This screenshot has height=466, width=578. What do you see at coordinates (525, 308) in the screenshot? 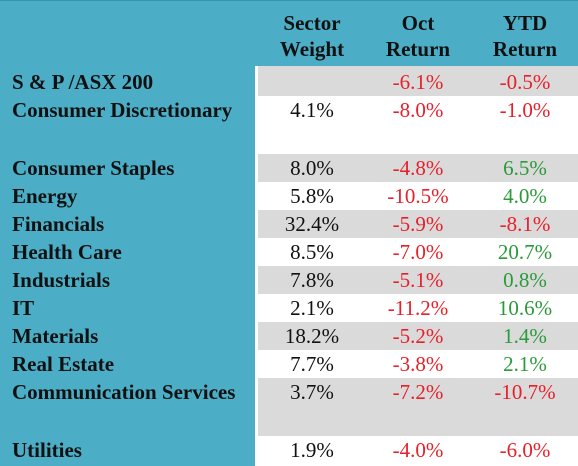
I see `ytd-return: 10.6%` at bounding box center [525, 308].